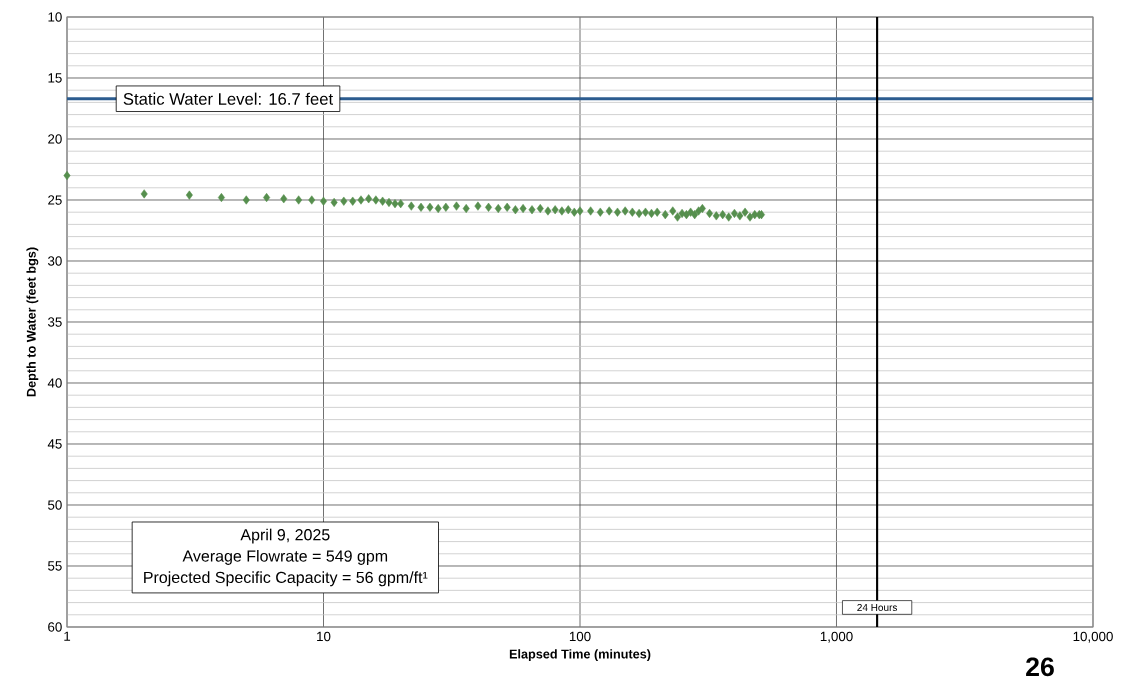  I want to click on x-tick-label: 10,000, so click(1093, 637).